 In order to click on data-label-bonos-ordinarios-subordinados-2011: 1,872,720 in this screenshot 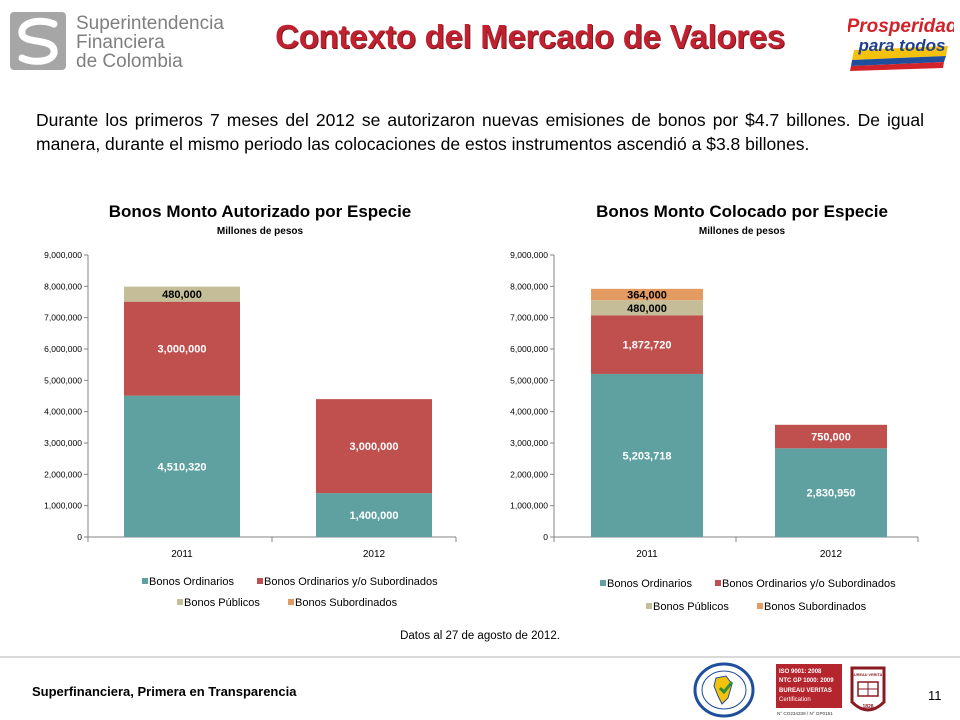, I will do `click(647, 346)`.